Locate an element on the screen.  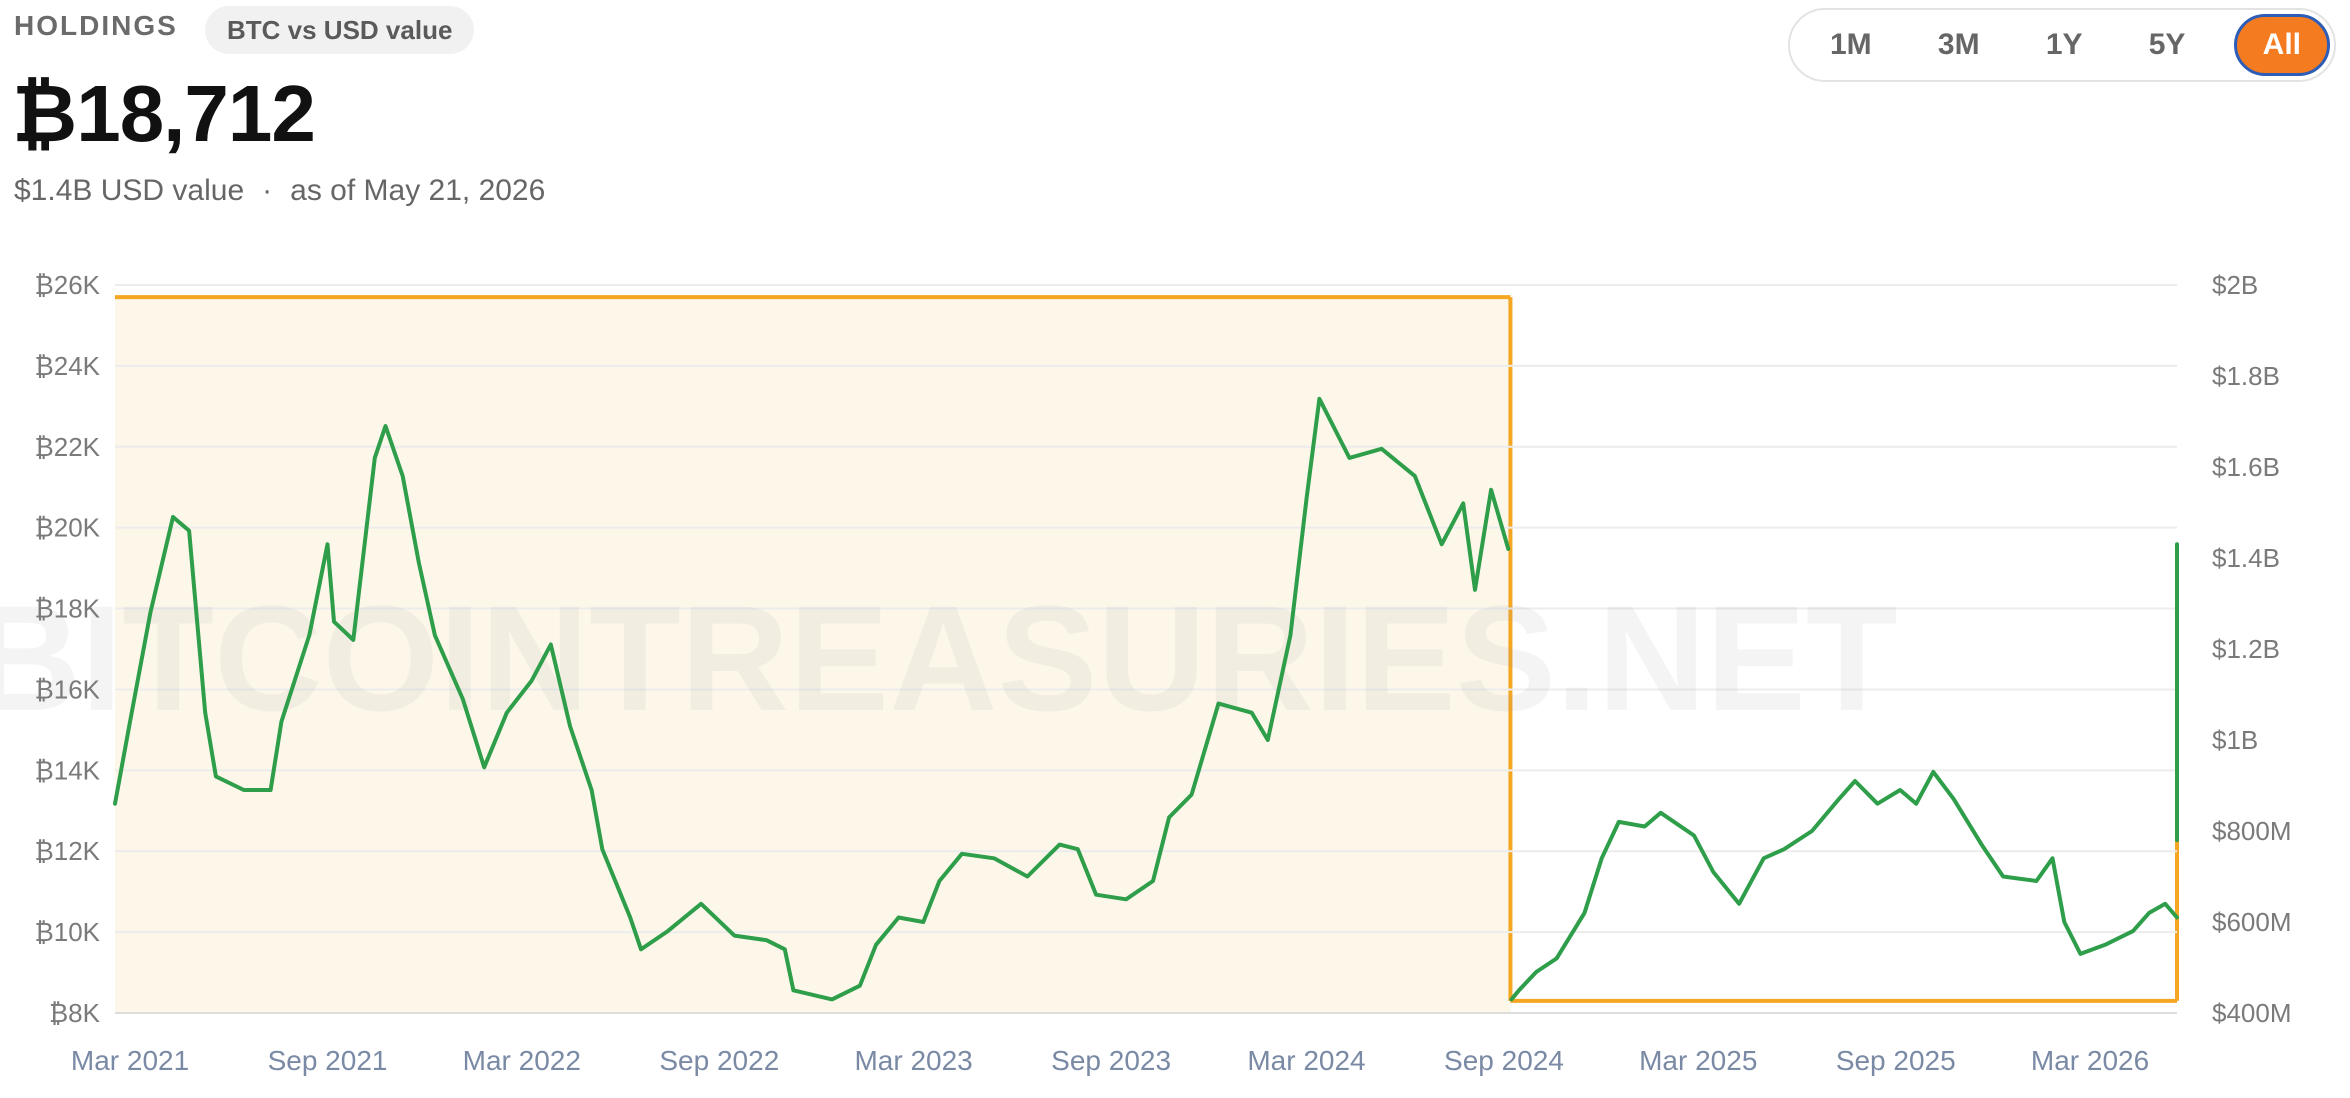
mode-pill: BTC vs USD value is located at coordinates (340, 30).